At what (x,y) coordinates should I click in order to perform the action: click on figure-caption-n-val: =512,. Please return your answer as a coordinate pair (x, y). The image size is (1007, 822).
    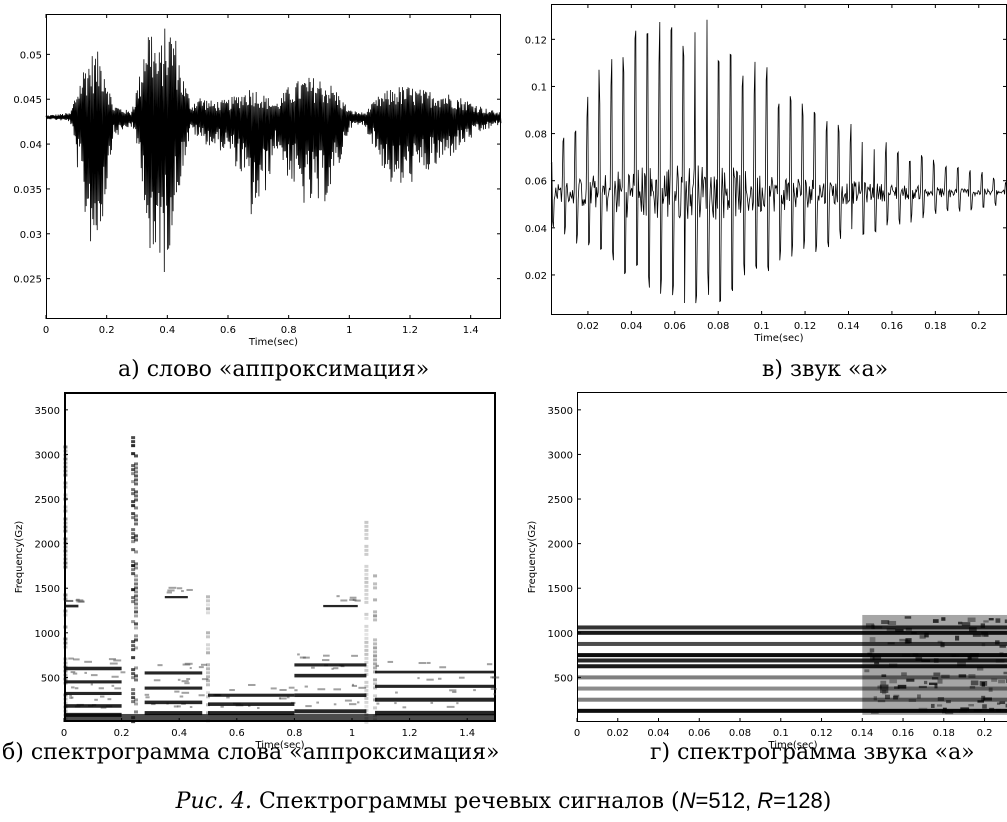
    Looking at the image, I should click on (726, 800).